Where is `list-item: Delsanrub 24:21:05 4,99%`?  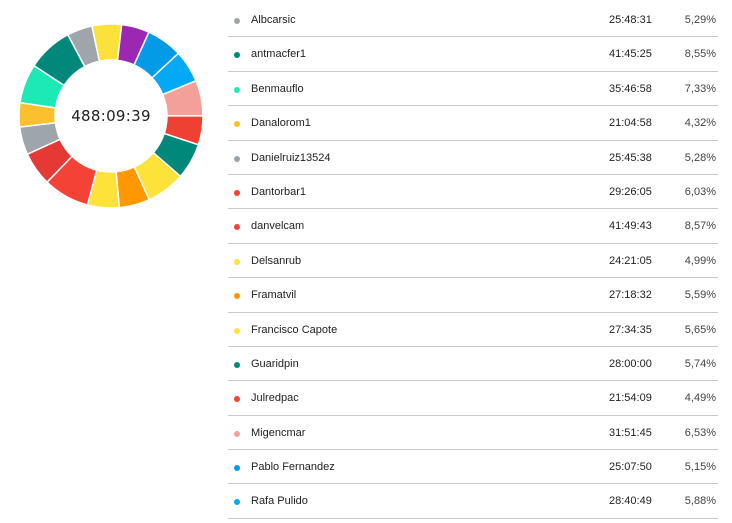
list-item: Delsanrub 24:21:05 4,99% is located at coordinates (473, 262).